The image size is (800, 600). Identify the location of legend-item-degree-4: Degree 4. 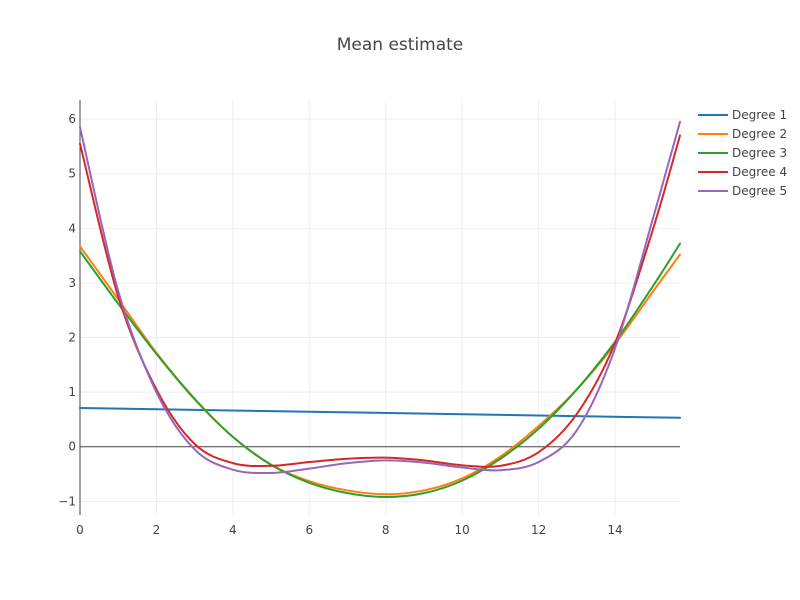
(742, 172).